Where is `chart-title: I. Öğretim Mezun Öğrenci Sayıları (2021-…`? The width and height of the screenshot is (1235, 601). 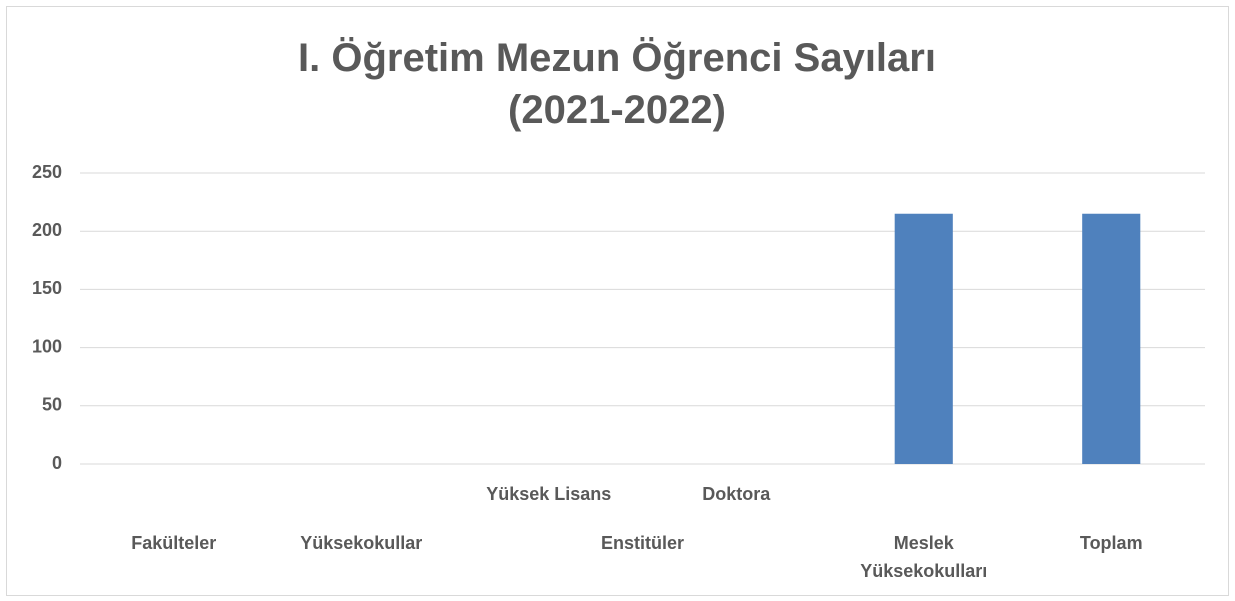 chart-title: I. Öğretim Mezun Öğrenci Sayıları (2021-… is located at coordinates (617, 84).